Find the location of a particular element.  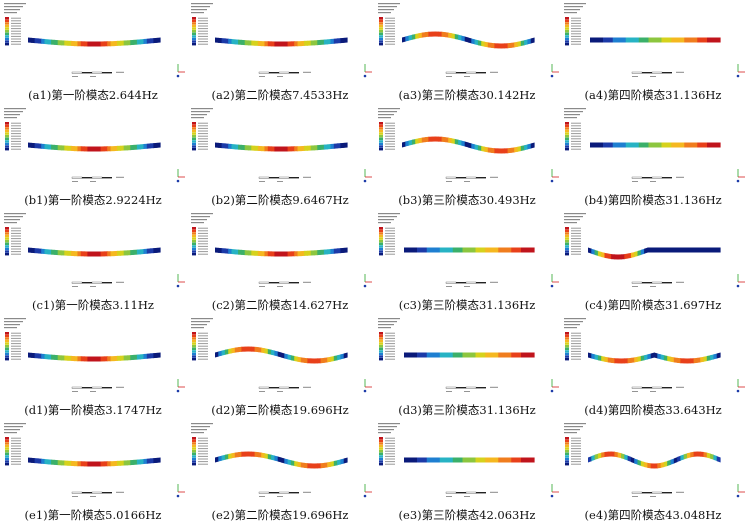

mode-panel-e2: (e2)第二阶模态19.696Hz is located at coordinates (280, 472).